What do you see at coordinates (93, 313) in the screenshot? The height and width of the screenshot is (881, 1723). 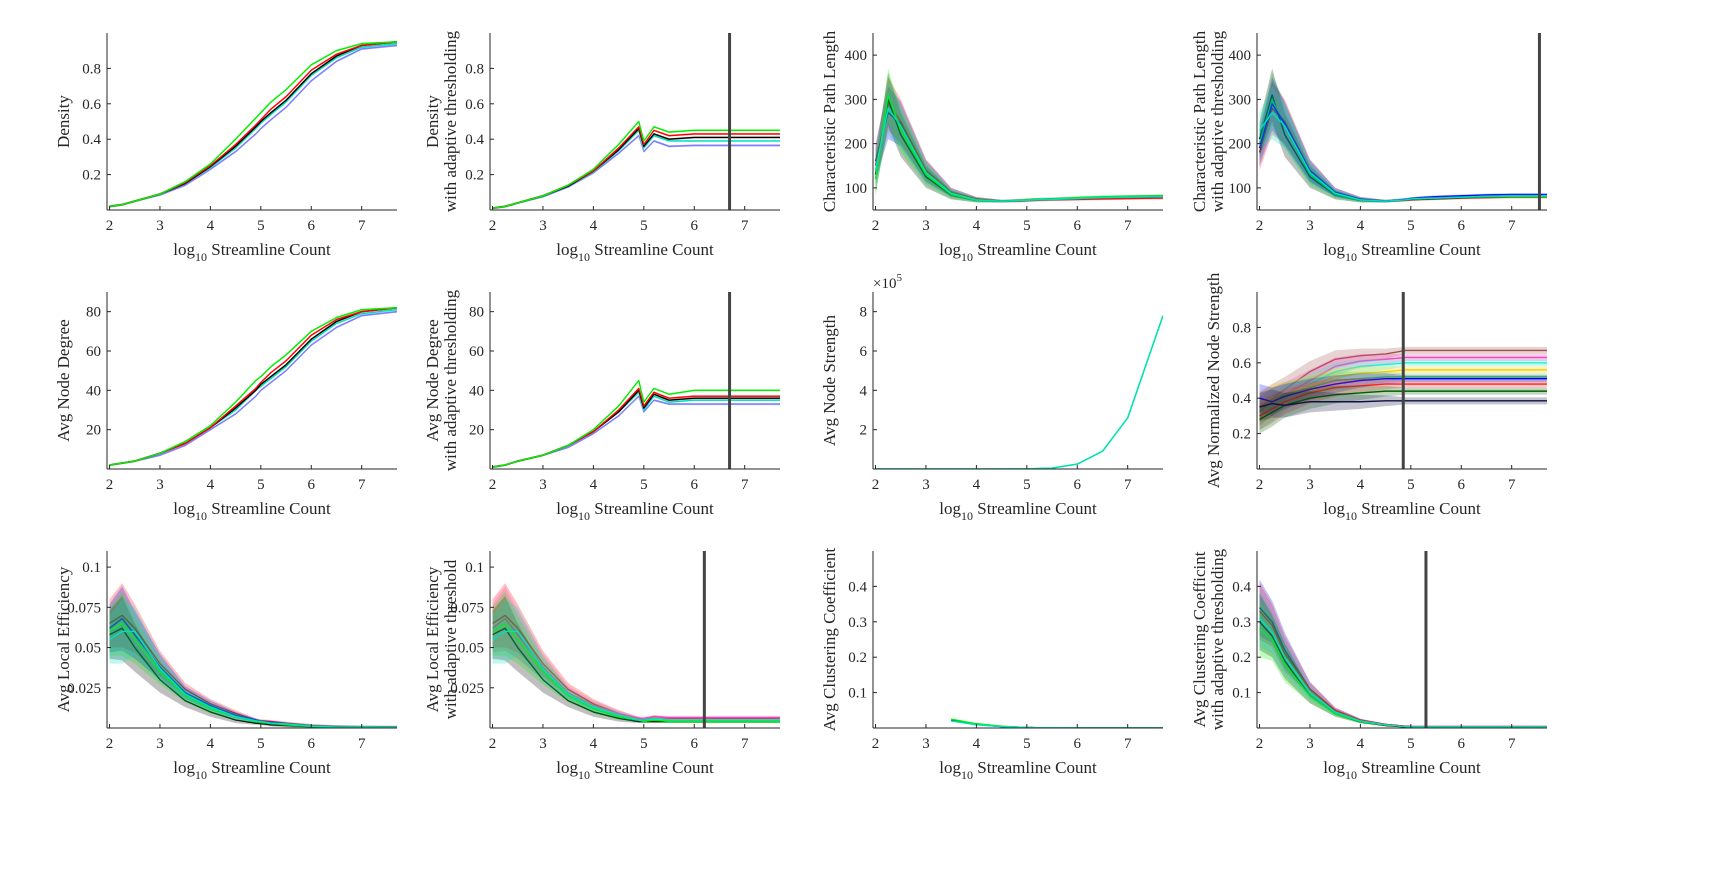 I see `y-tick-label: 80` at bounding box center [93, 313].